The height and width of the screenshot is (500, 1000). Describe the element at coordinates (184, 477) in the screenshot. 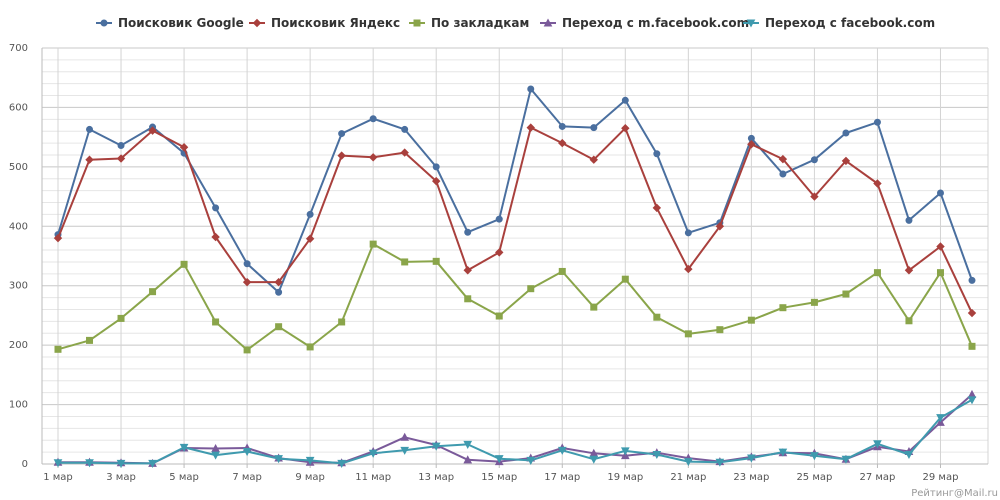

I see `x-tick-label: 5 мар` at that location.